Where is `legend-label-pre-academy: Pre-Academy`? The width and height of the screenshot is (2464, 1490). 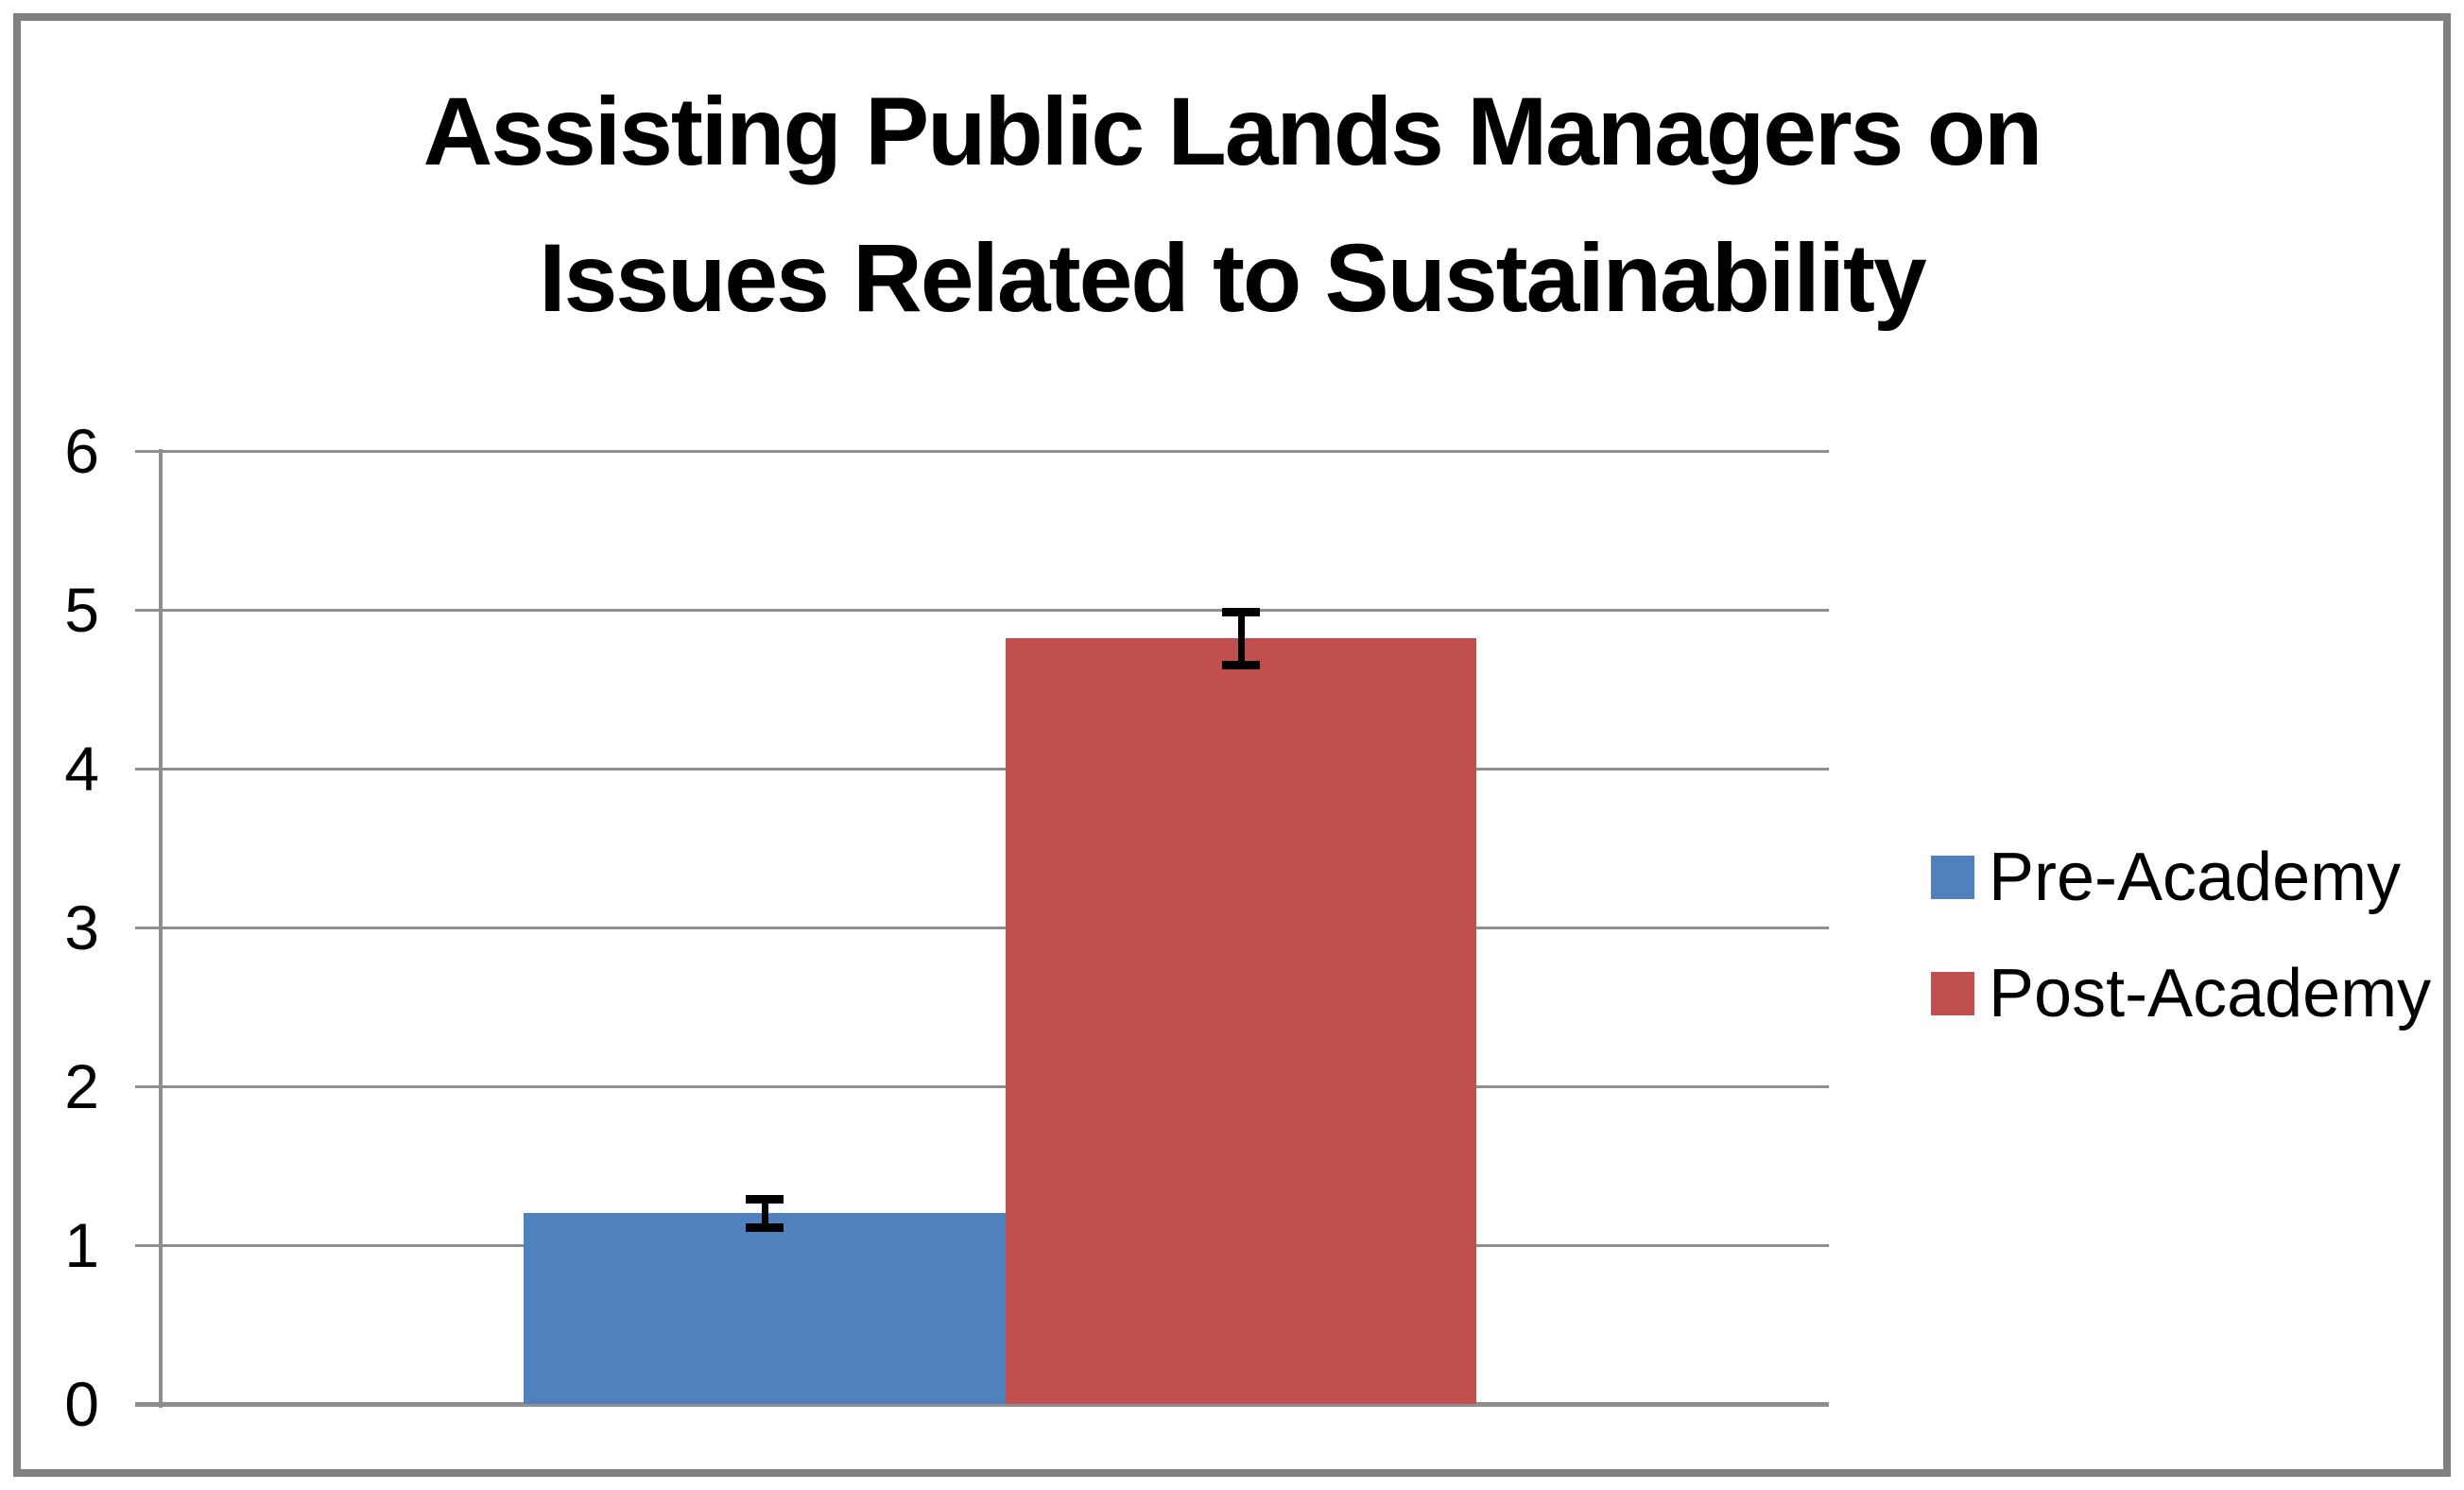
legend-label-pre-academy: Pre-Academy is located at coordinates (2195, 878).